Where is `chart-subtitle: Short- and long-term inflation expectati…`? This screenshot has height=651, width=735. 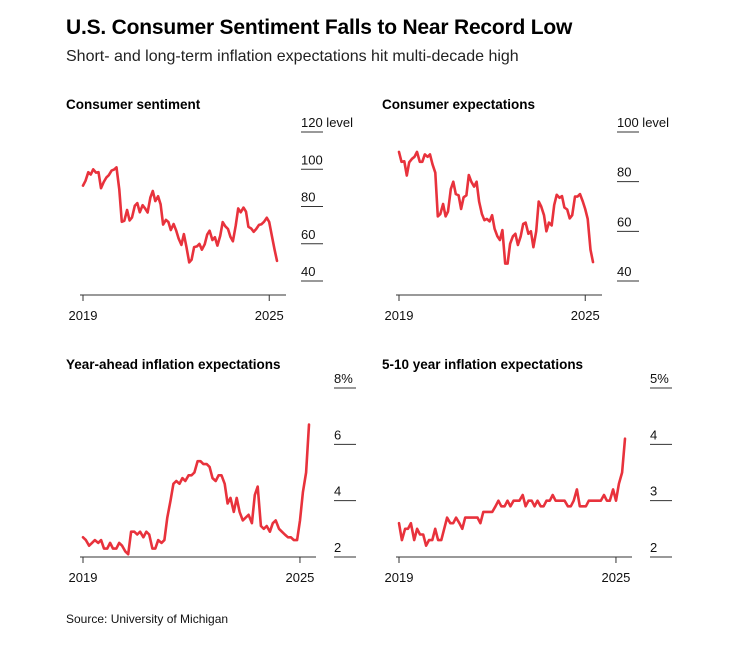 chart-subtitle: Short- and long-term inflation expectati… is located at coordinates (292, 56).